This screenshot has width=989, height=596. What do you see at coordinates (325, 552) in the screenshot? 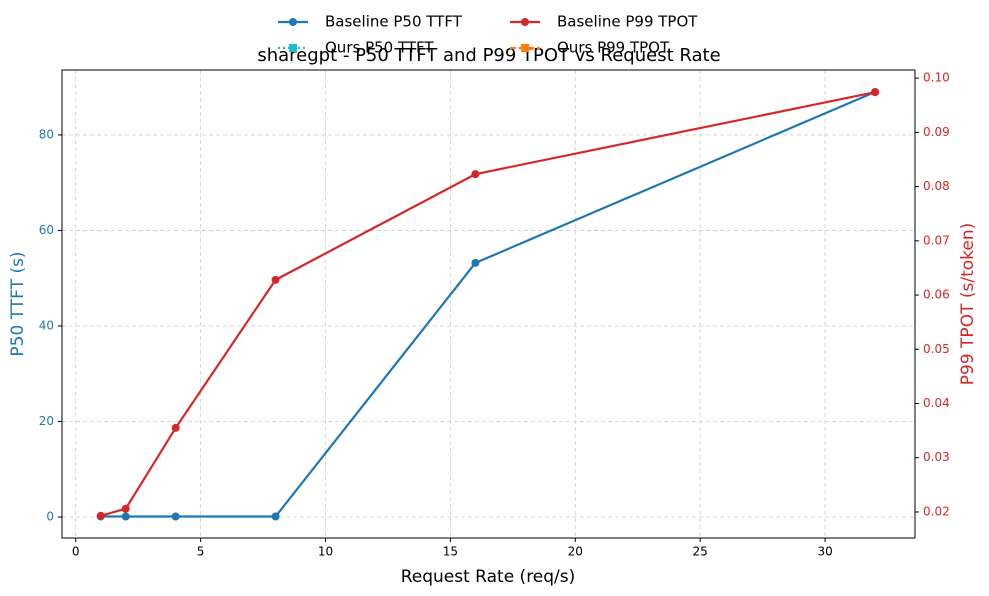
I see `x-tick-label: 10` at bounding box center [325, 552].